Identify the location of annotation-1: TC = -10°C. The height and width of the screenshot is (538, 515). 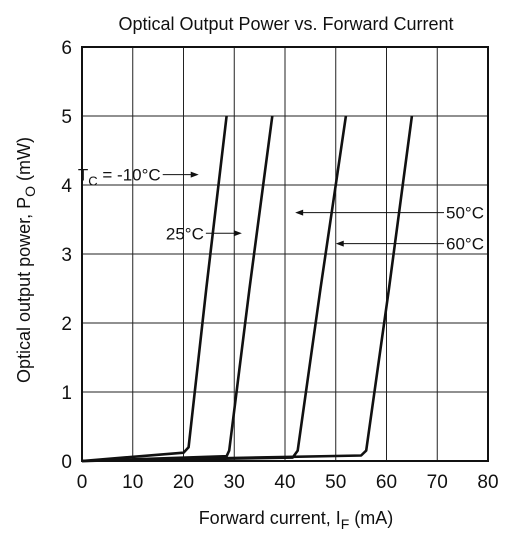
(138, 177).